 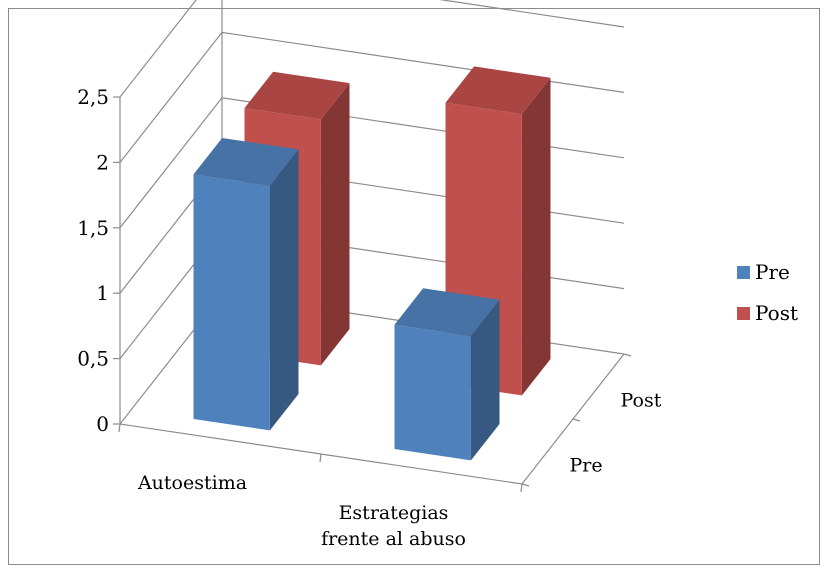 What do you see at coordinates (616, 433) in the screenshot?
I see `depth-labels: Pre Post` at bounding box center [616, 433].